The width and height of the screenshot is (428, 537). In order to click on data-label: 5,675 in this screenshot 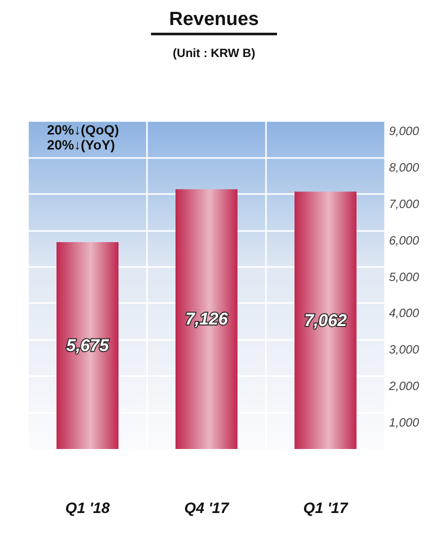, I will do `click(88, 346)`.